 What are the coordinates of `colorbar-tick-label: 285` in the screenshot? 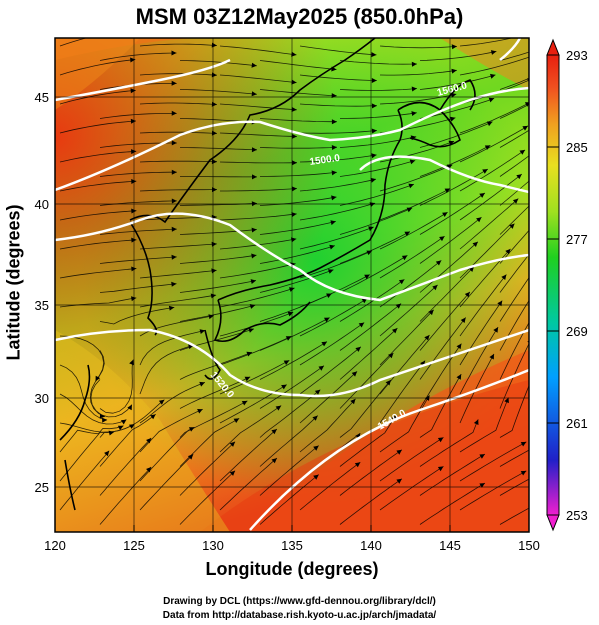 It's located at (577, 147).